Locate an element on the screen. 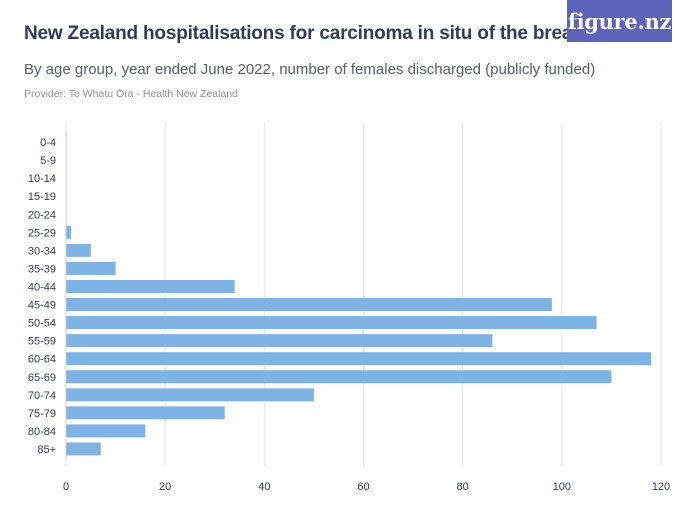 This screenshot has height=525, width=700. y-tick-label: 70-74 is located at coordinates (42, 396).